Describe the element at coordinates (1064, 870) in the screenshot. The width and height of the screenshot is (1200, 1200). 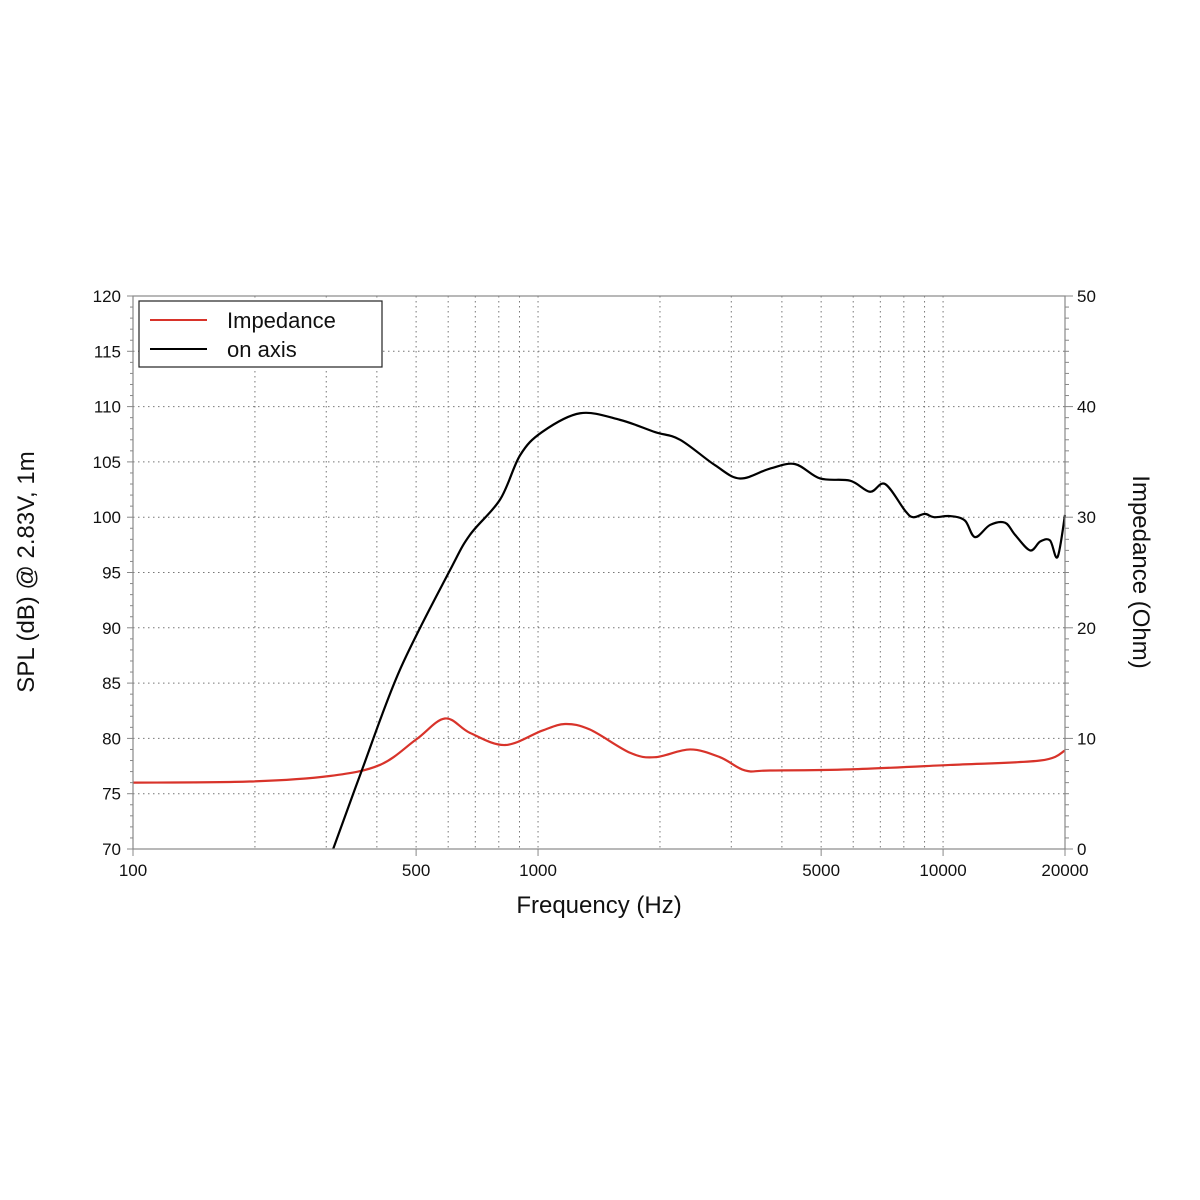
I see `x-tick-label: 20000` at that location.